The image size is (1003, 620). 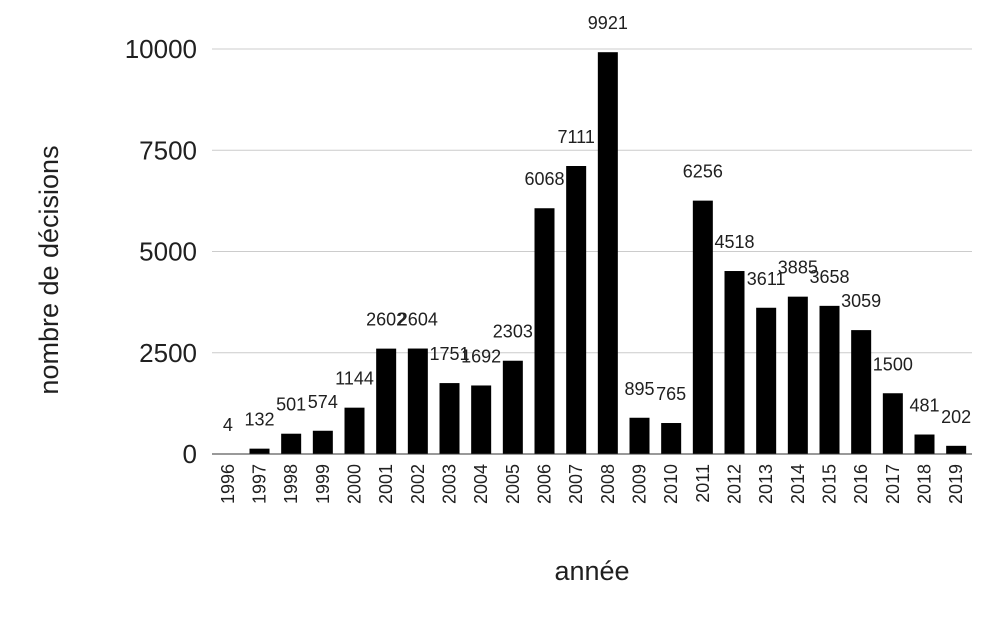 What do you see at coordinates (449, 354) in the screenshot?
I see `data-label: 1751` at bounding box center [449, 354].